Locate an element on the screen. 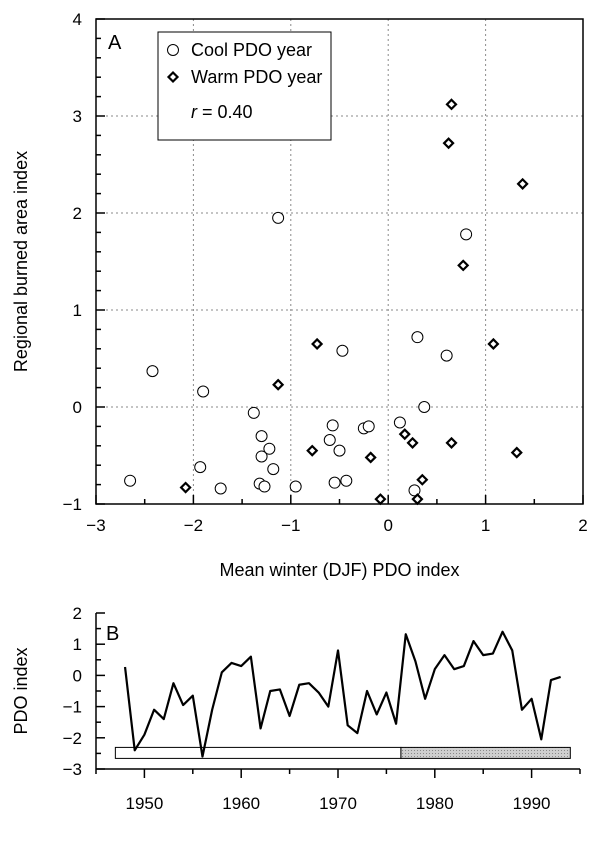  panel-a-letter: A is located at coordinates (115, 43).